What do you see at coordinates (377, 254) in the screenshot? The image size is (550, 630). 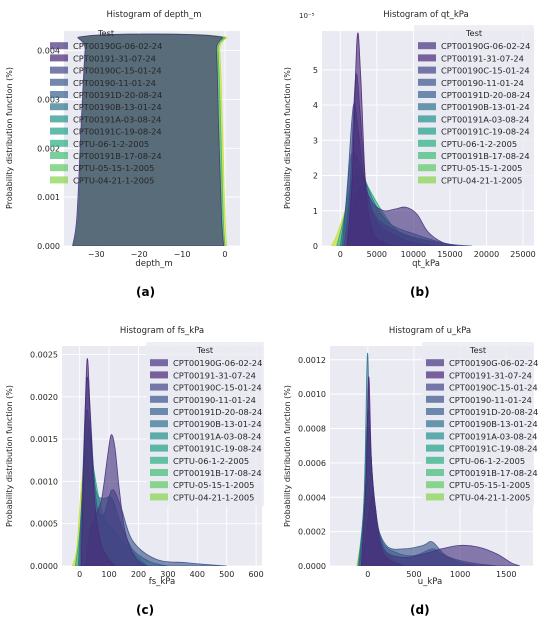 I see `x-tick-label: 5000` at bounding box center [377, 254].